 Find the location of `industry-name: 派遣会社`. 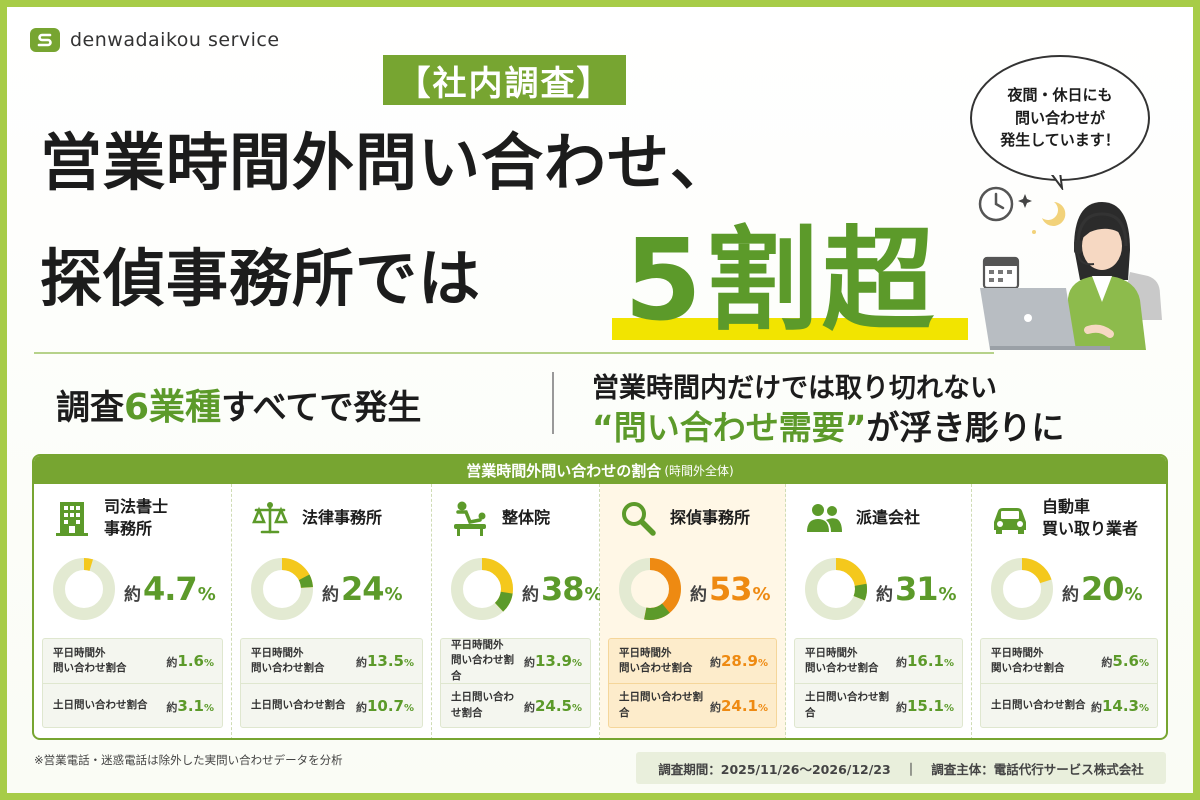

industry-name: 派遣会社 is located at coordinates (888, 518).